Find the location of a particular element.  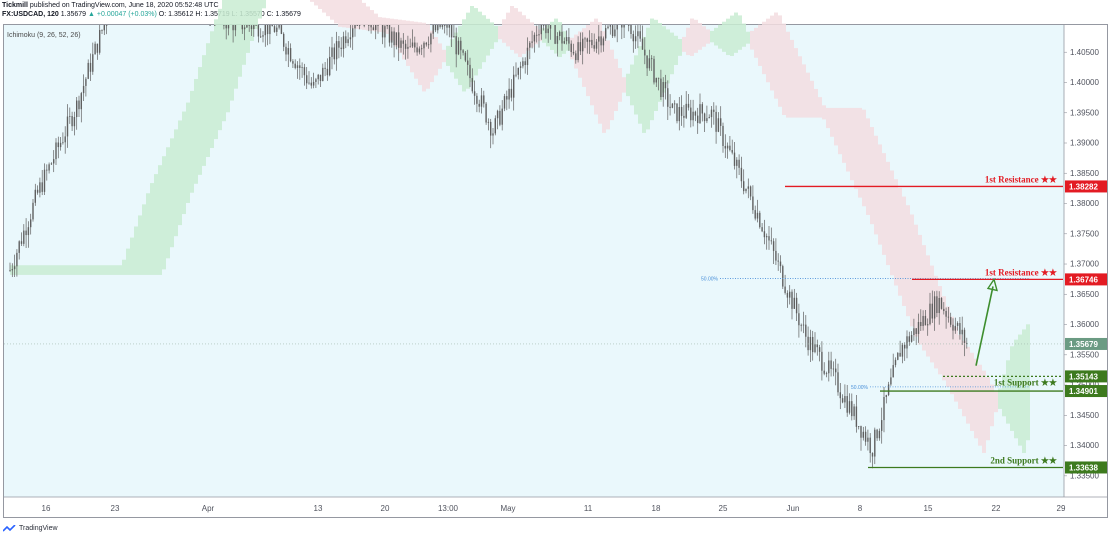

publisher-name: Tickmill is located at coordinates (15, 5).